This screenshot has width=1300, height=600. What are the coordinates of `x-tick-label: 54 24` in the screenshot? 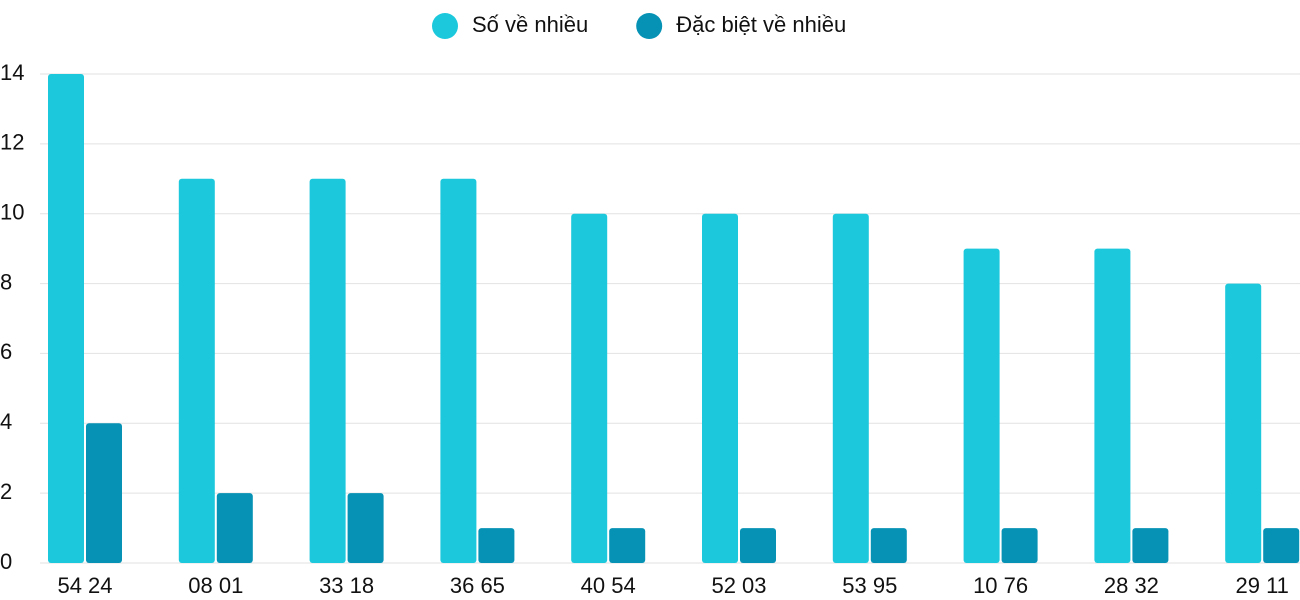 It's located at (84, 585).